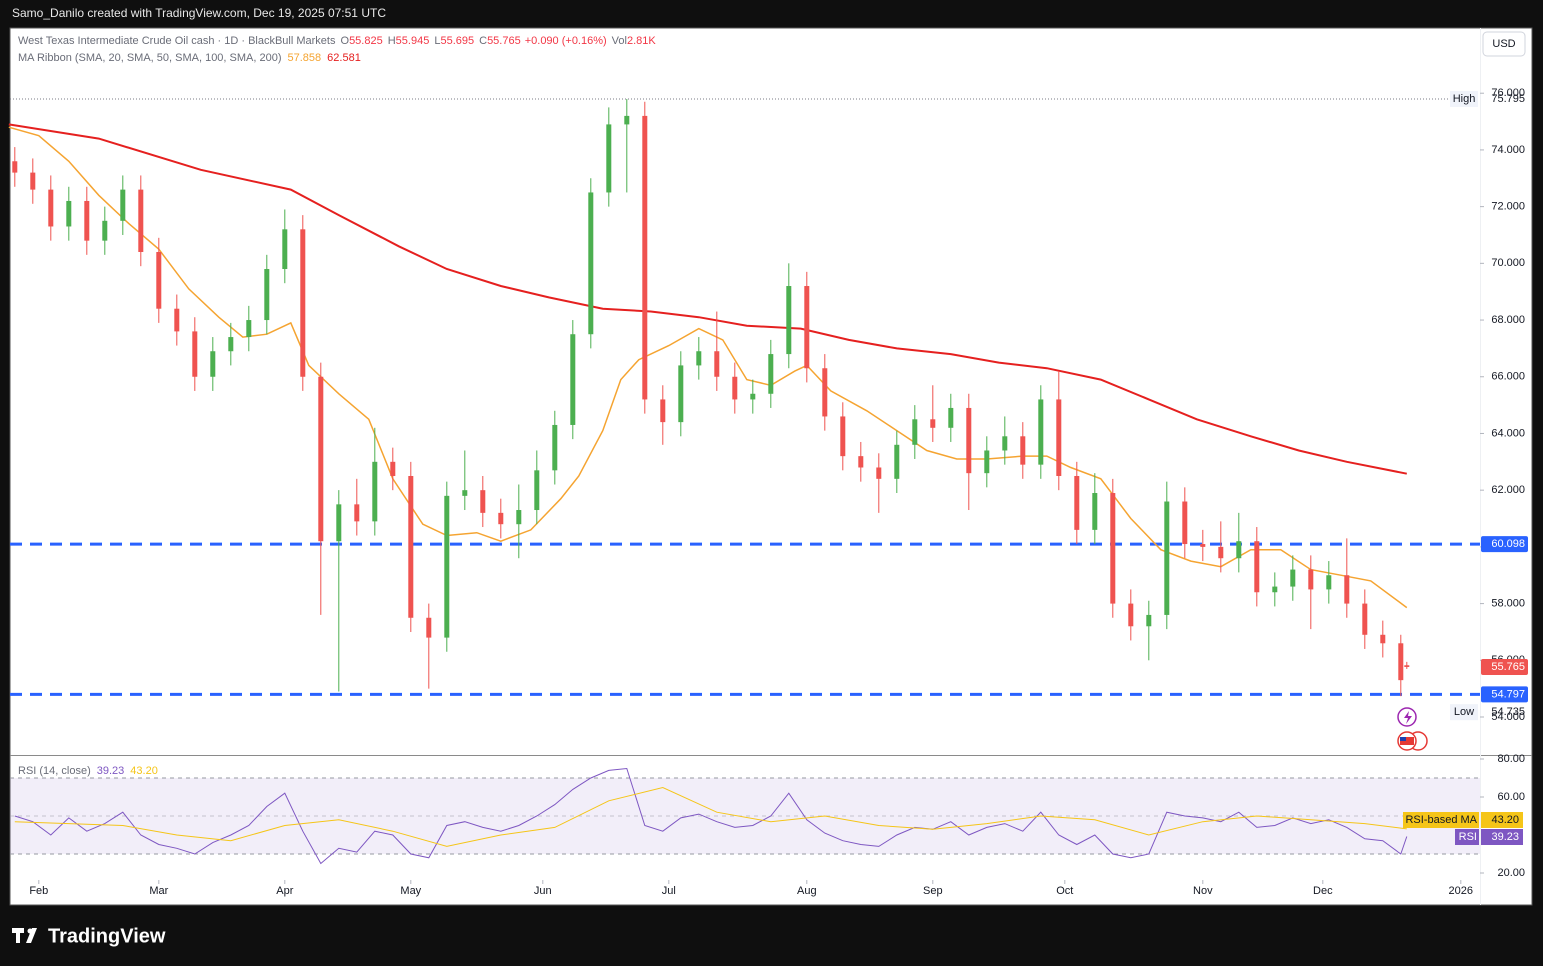 This screenshot has width=1543, height=966. I want to click on y-tick-label: 64.000, so click(1508, 433).